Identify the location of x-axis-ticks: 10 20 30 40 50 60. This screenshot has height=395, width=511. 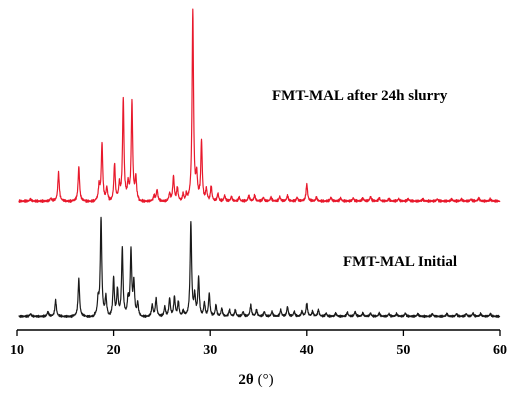
(258, 344).